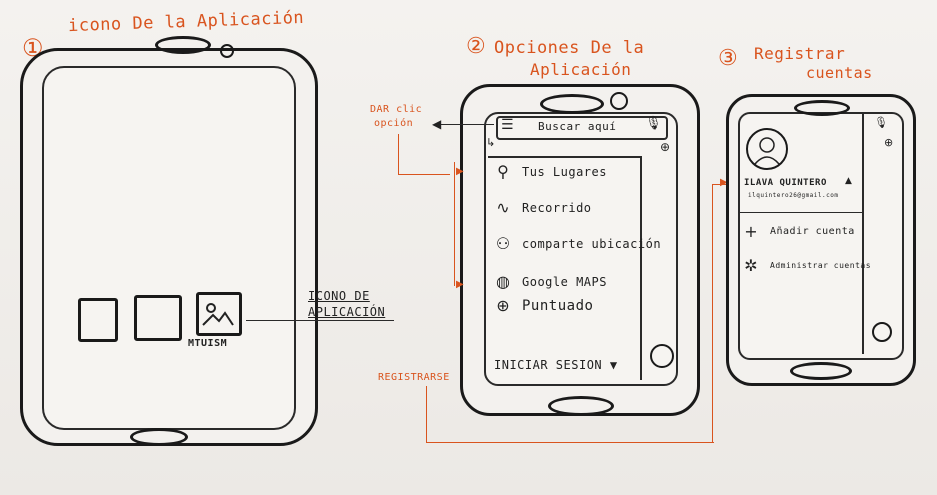 The width and height of the screenshot is (937, 495). I want to click on phone2-home-button, so click(581, 406).